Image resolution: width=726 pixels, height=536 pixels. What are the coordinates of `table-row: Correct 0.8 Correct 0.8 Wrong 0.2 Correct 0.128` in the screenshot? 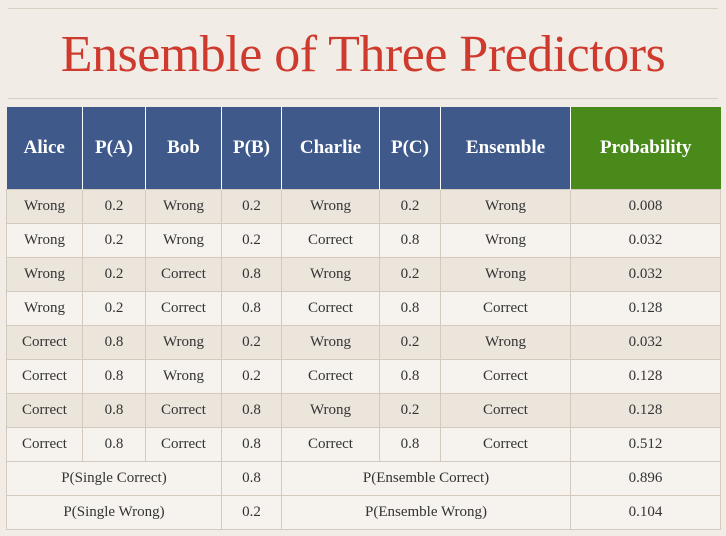 It's located at (363, 410).